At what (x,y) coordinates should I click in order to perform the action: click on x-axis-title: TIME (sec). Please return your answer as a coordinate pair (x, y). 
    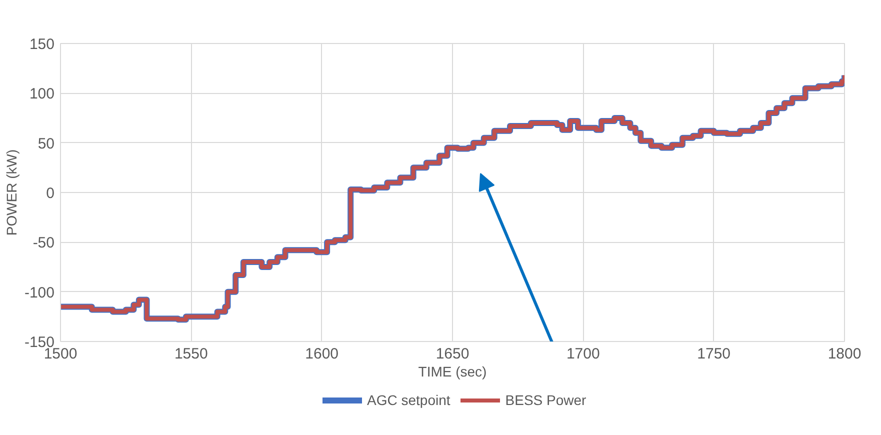
    Looking at the image, I should click on (452, 372).